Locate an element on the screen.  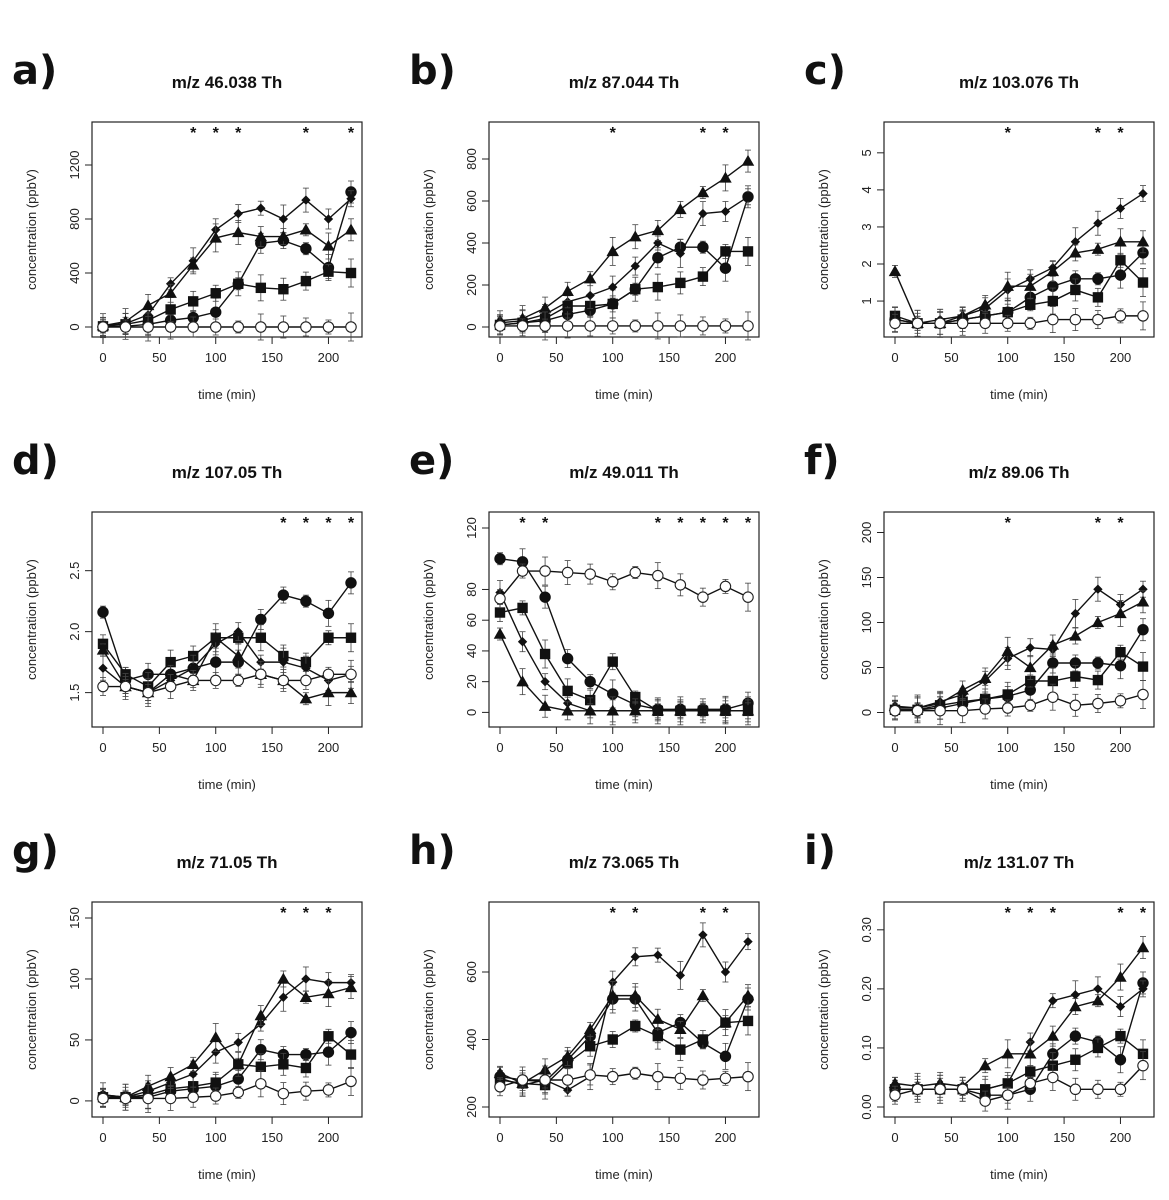
series-circle-filled is located at coordinates (227, 1066).